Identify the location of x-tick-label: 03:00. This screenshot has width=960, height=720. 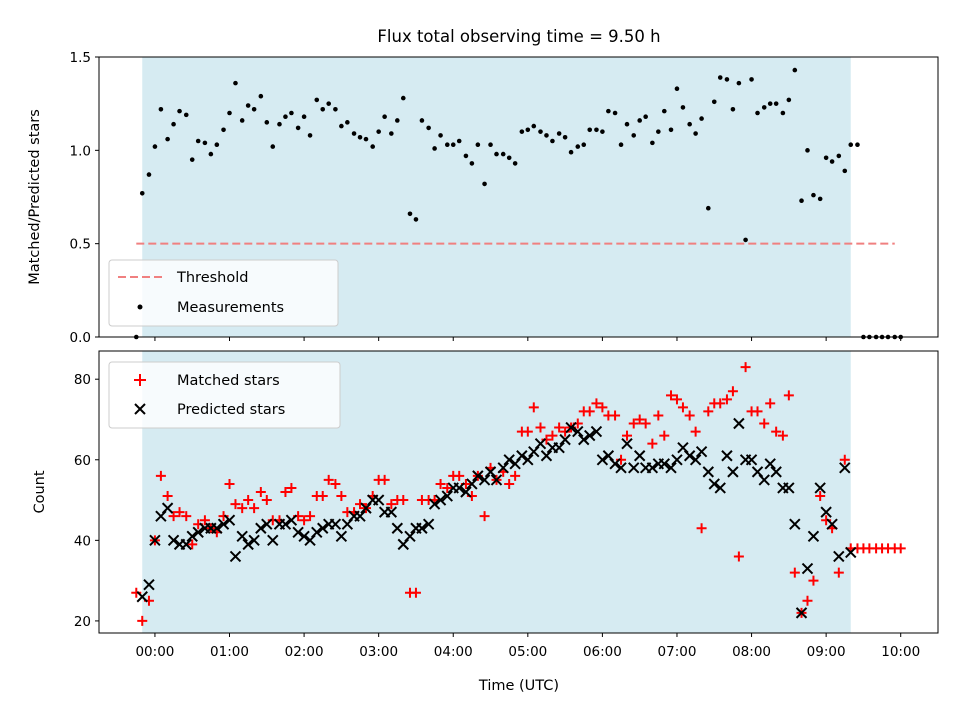
(378, 652).